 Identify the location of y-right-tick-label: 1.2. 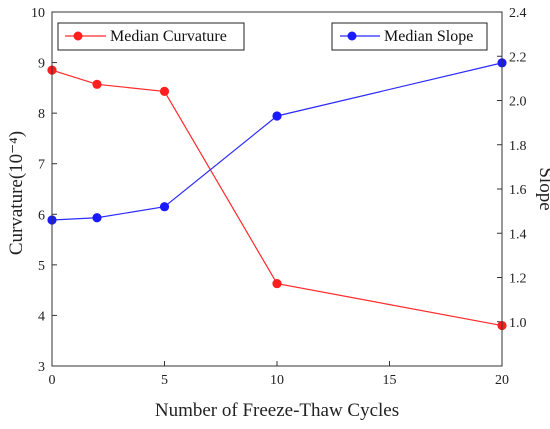
(518, 279).